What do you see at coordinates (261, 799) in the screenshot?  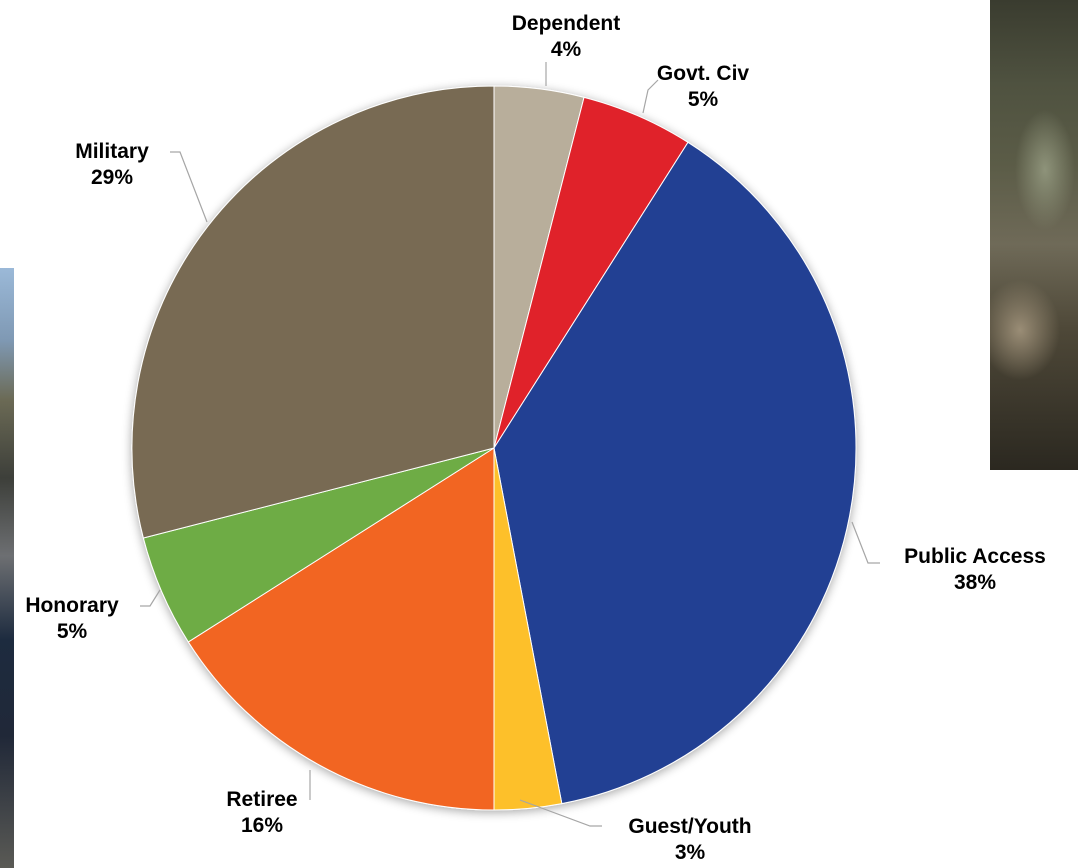 I see `data-label-name: Retiree` at bounding box center [261, 799].